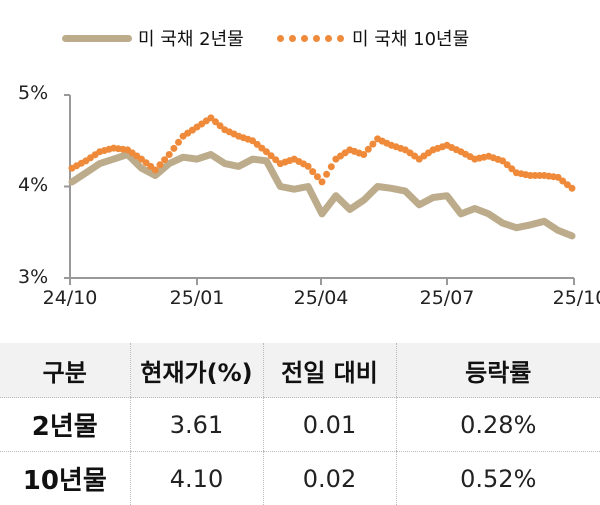 Image resolution: width=600 pixels, height=505 pixels. I want to click on table-row: 10년물 4.10 0.02 0.52%, so click(300, 478).